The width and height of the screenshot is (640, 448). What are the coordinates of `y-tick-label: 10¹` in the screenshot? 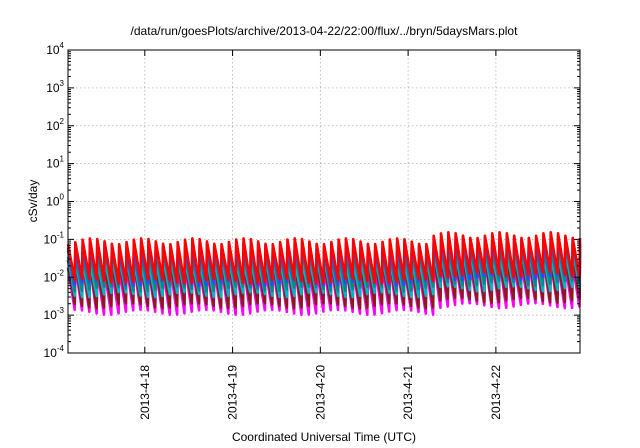 It's located at (55, 163).